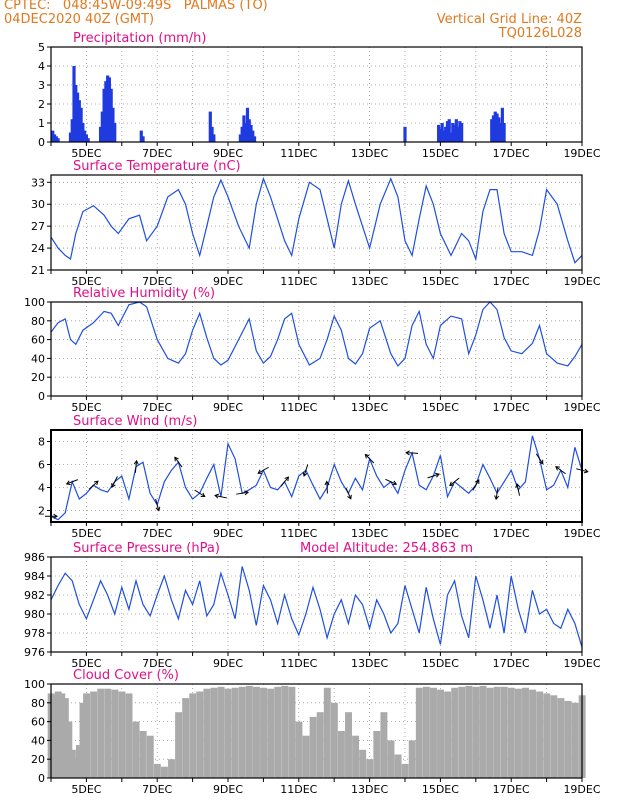 The image size is (618, 800). What do you see at coordinates (79, 19) in the screenshot?
I see `header-date: 04DEC2020 40Z (GMT)` at bounding box center [79, 19].